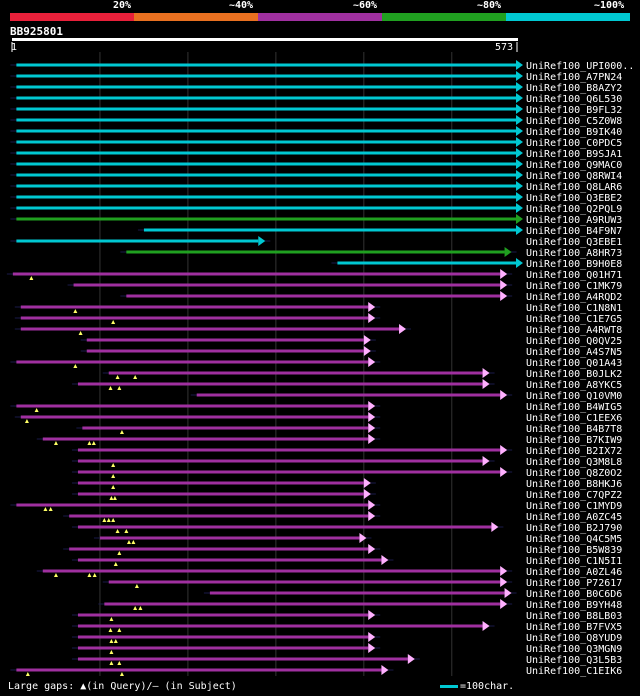 The height and width of the screenshot is (696, 640). I want to click on hit-label: UniRef100_C5Z0W8, so click(574, 121).